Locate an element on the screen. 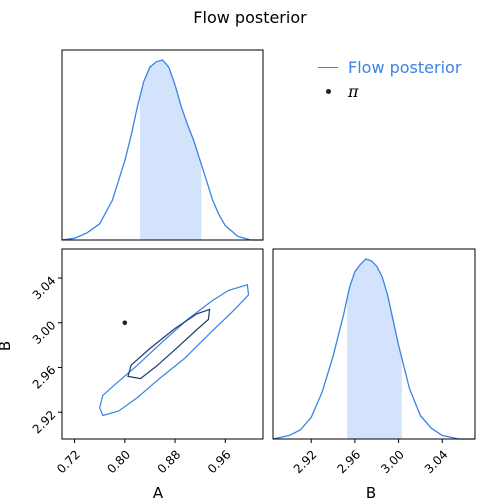  b-credible-interval-fill is located at coordinates (374, 349).